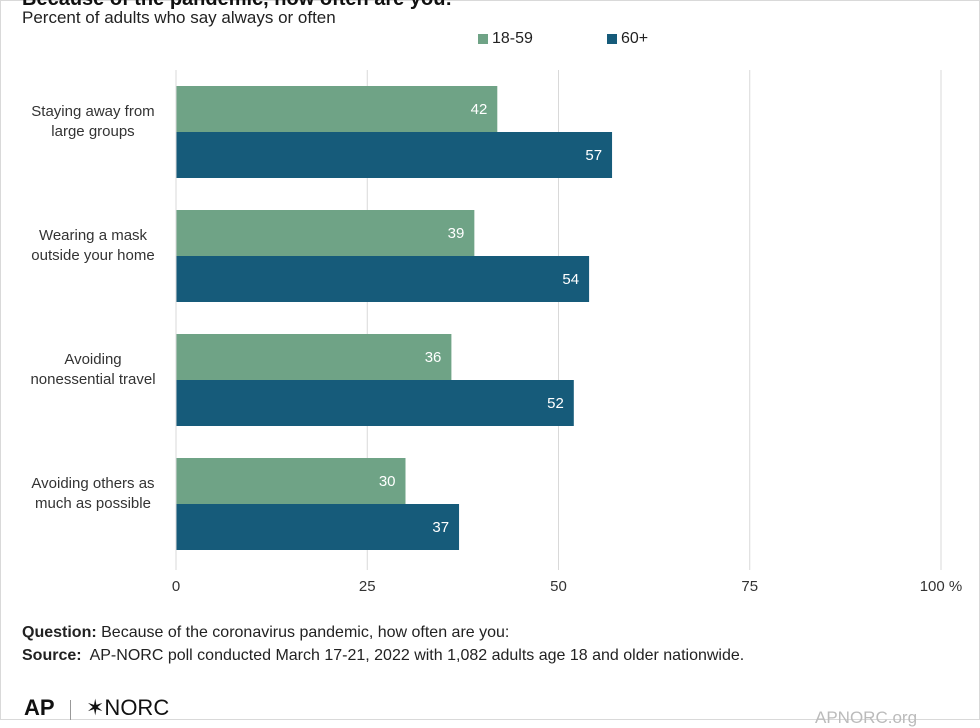  I want to click on category-label-1-0: Wearing a mask, so click(93, 235).